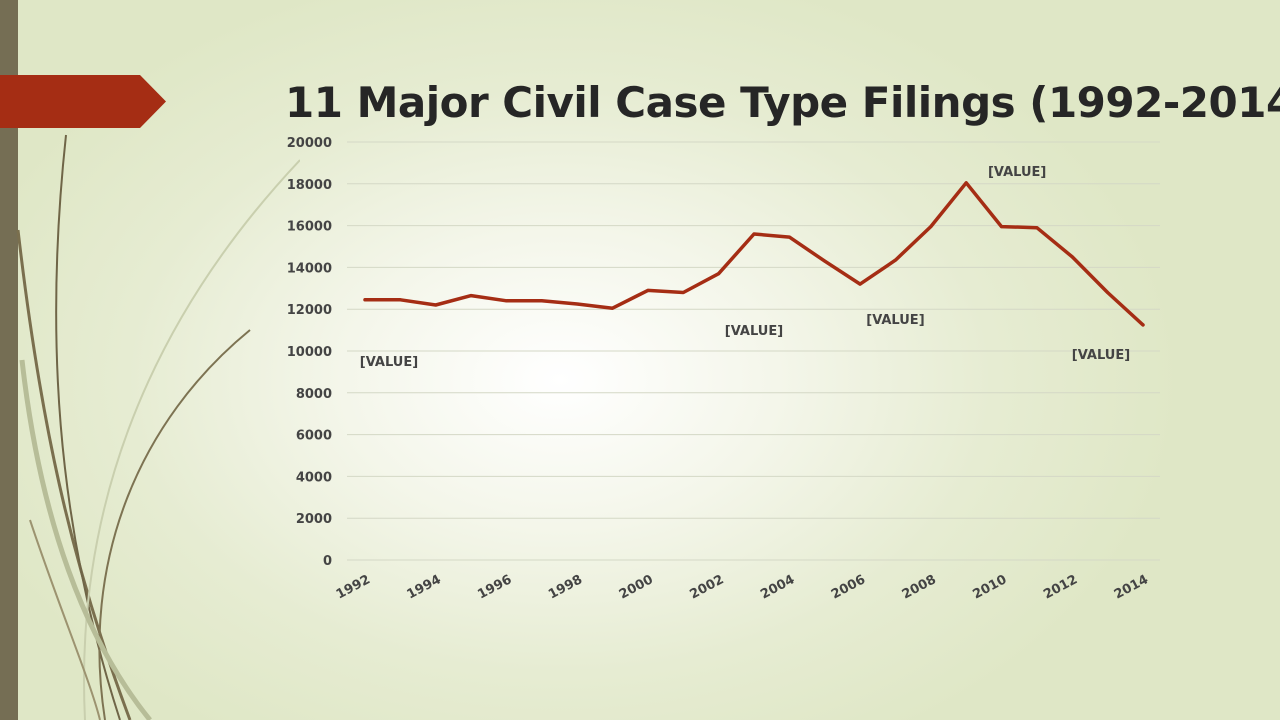  Describe the element at coordinates (1131, 587) in the screenshot. I see `x-tick-label: 2014` at that location.